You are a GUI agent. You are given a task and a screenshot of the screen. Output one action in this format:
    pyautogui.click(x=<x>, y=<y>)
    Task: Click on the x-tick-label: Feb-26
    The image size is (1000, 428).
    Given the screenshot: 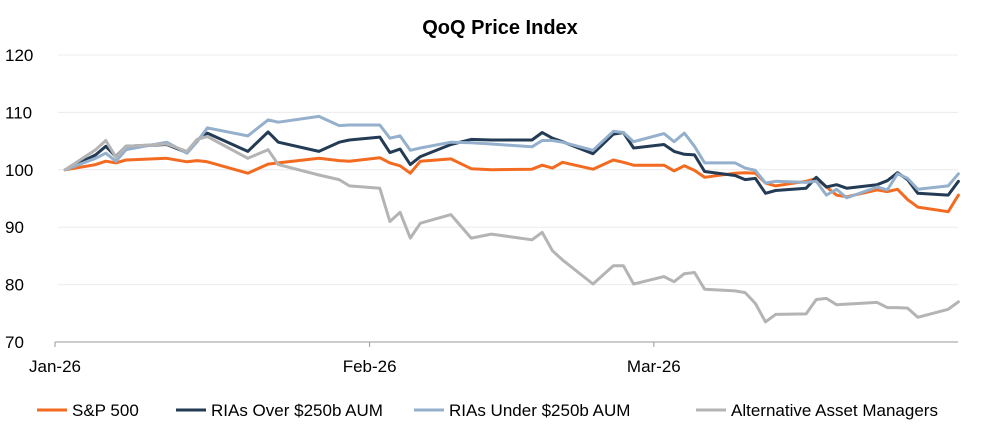 What is the action you would take?
    pyautogui.click(x=370, y=366)
    